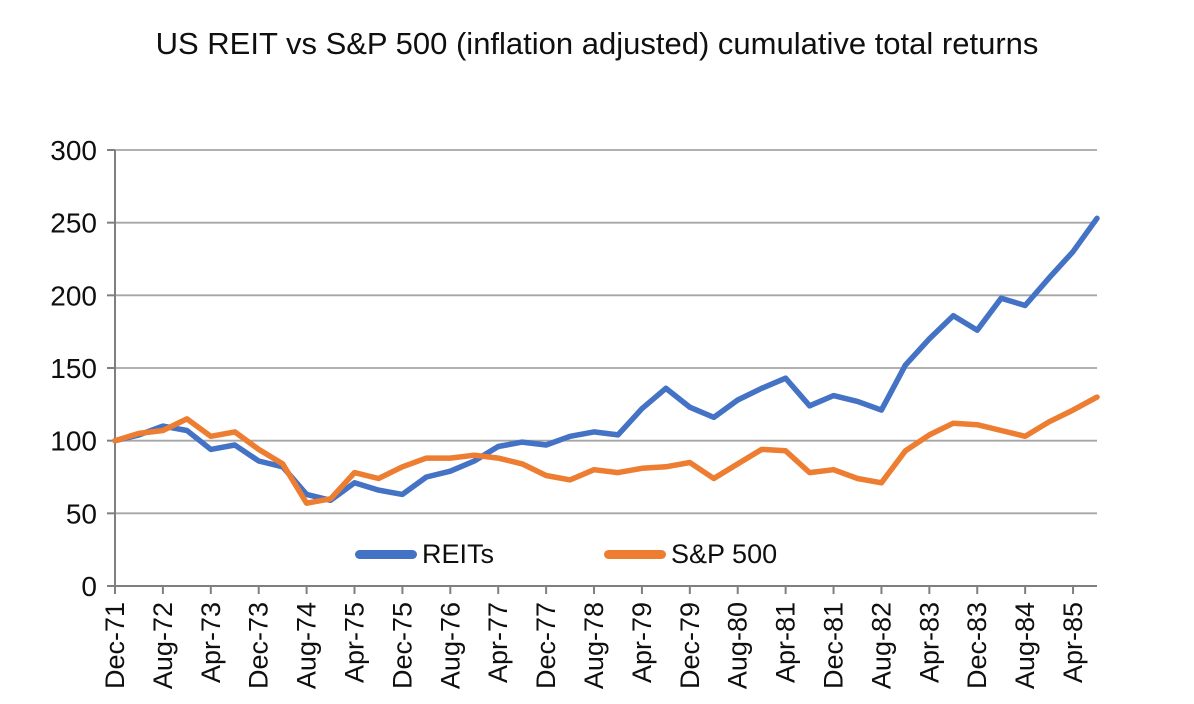 The height and width of the screenshot is (704, 1194). Describe the element at coordinates (73, 441) in the screenshot. I see `y-axis-label-100: 100` at that location.